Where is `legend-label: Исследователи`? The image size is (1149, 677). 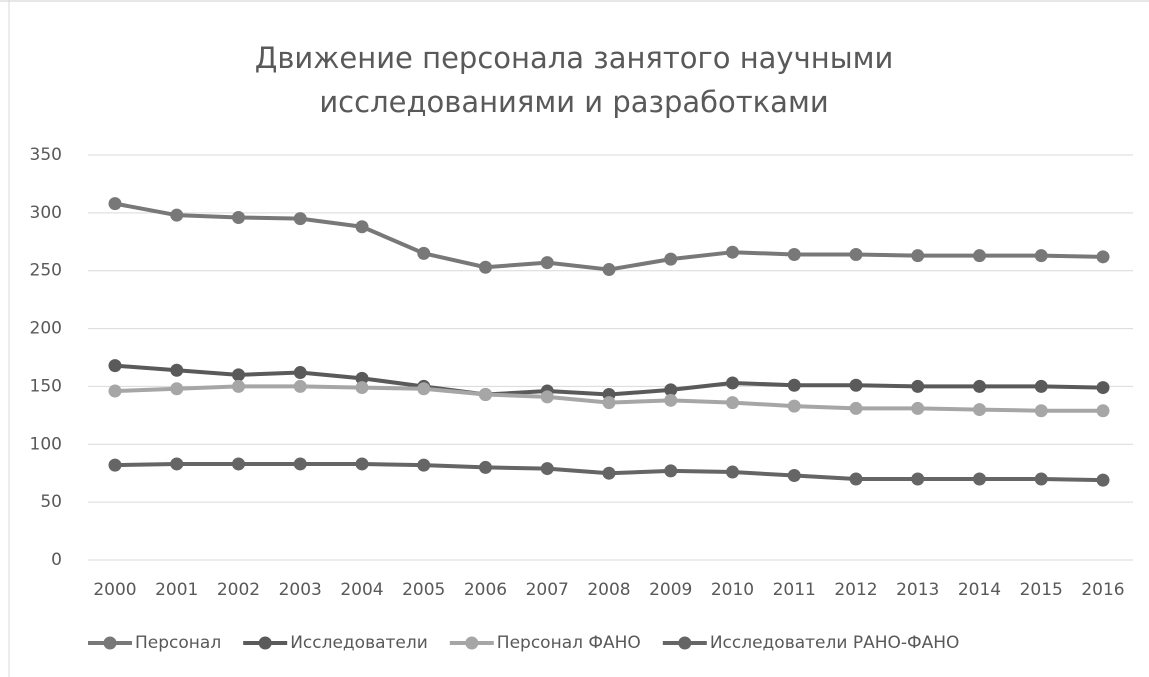
legend-label: Исследователи is located at coordinates (359, 643).